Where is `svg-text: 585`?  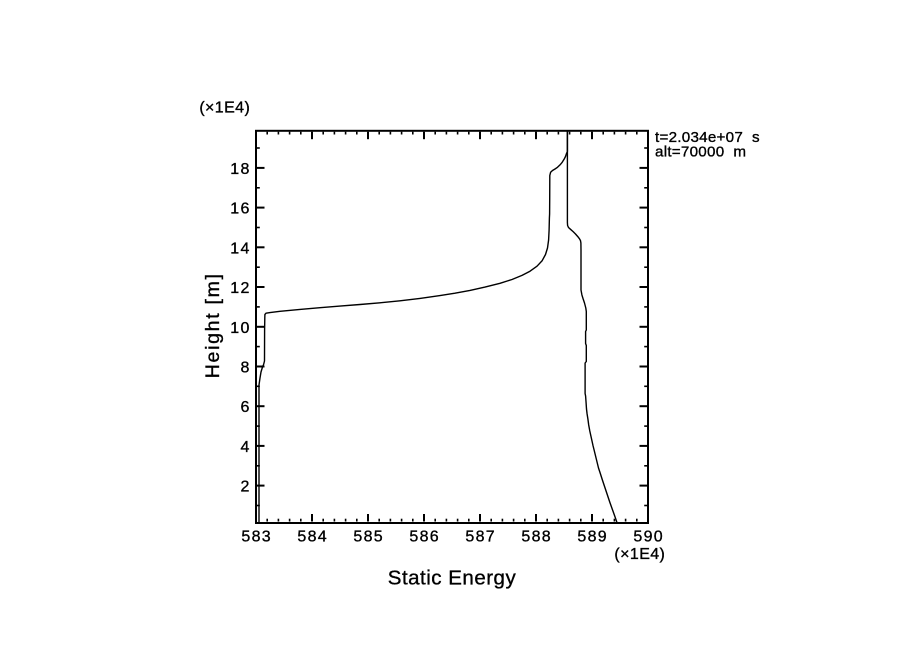
svg-text: 585 is located at coordinates (368, 537).